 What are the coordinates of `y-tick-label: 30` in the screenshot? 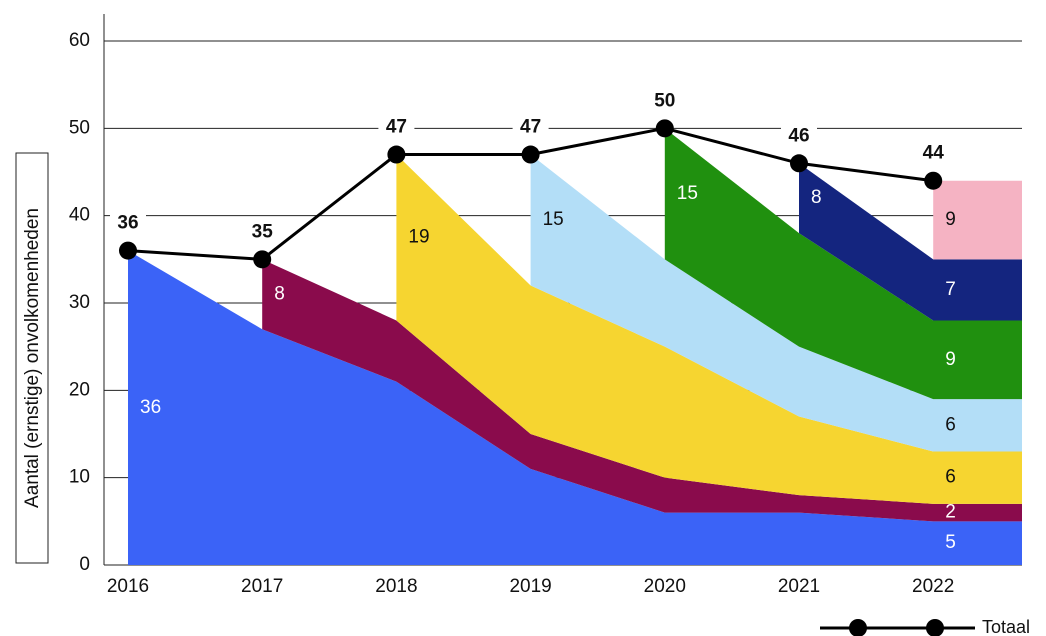 It's located at (79, 302).